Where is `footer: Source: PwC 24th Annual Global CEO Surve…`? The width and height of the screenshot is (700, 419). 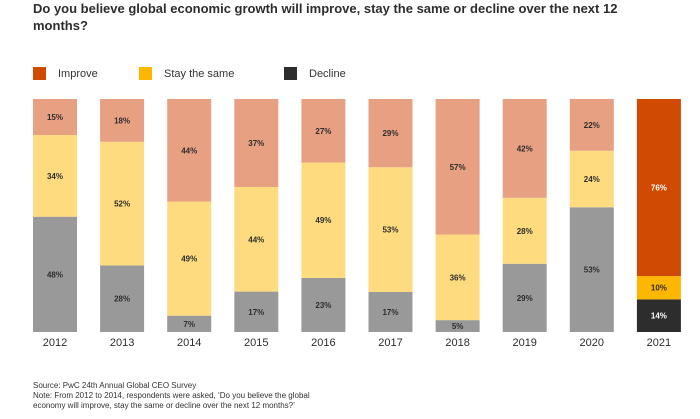
footer: Source: PwC 24th Annual Global CEO Surve… is located at coordinates (333, 396).